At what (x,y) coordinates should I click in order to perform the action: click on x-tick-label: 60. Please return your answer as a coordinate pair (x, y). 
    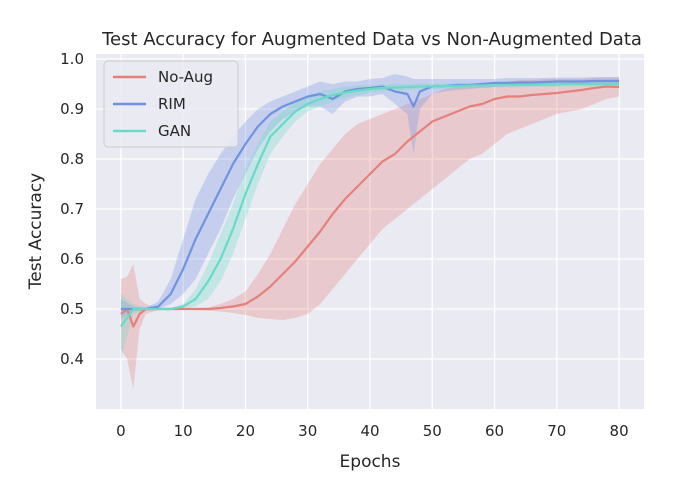
    Looking at the image, I should click on (494, 431).